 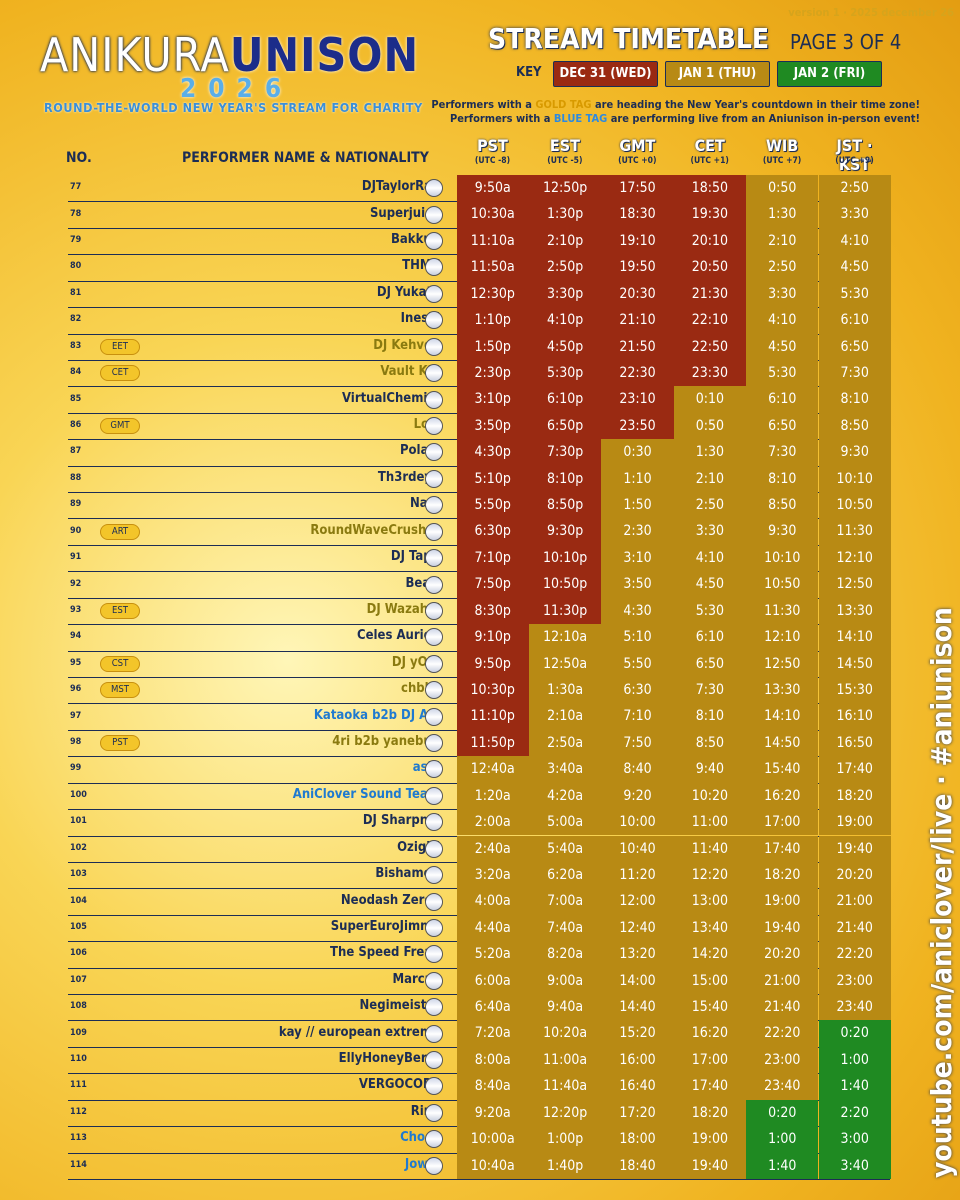 What do you see at coordinates (710, 320) in the screenshot?
I see `time-cell: 22:10` at bounding box center [710, 320].